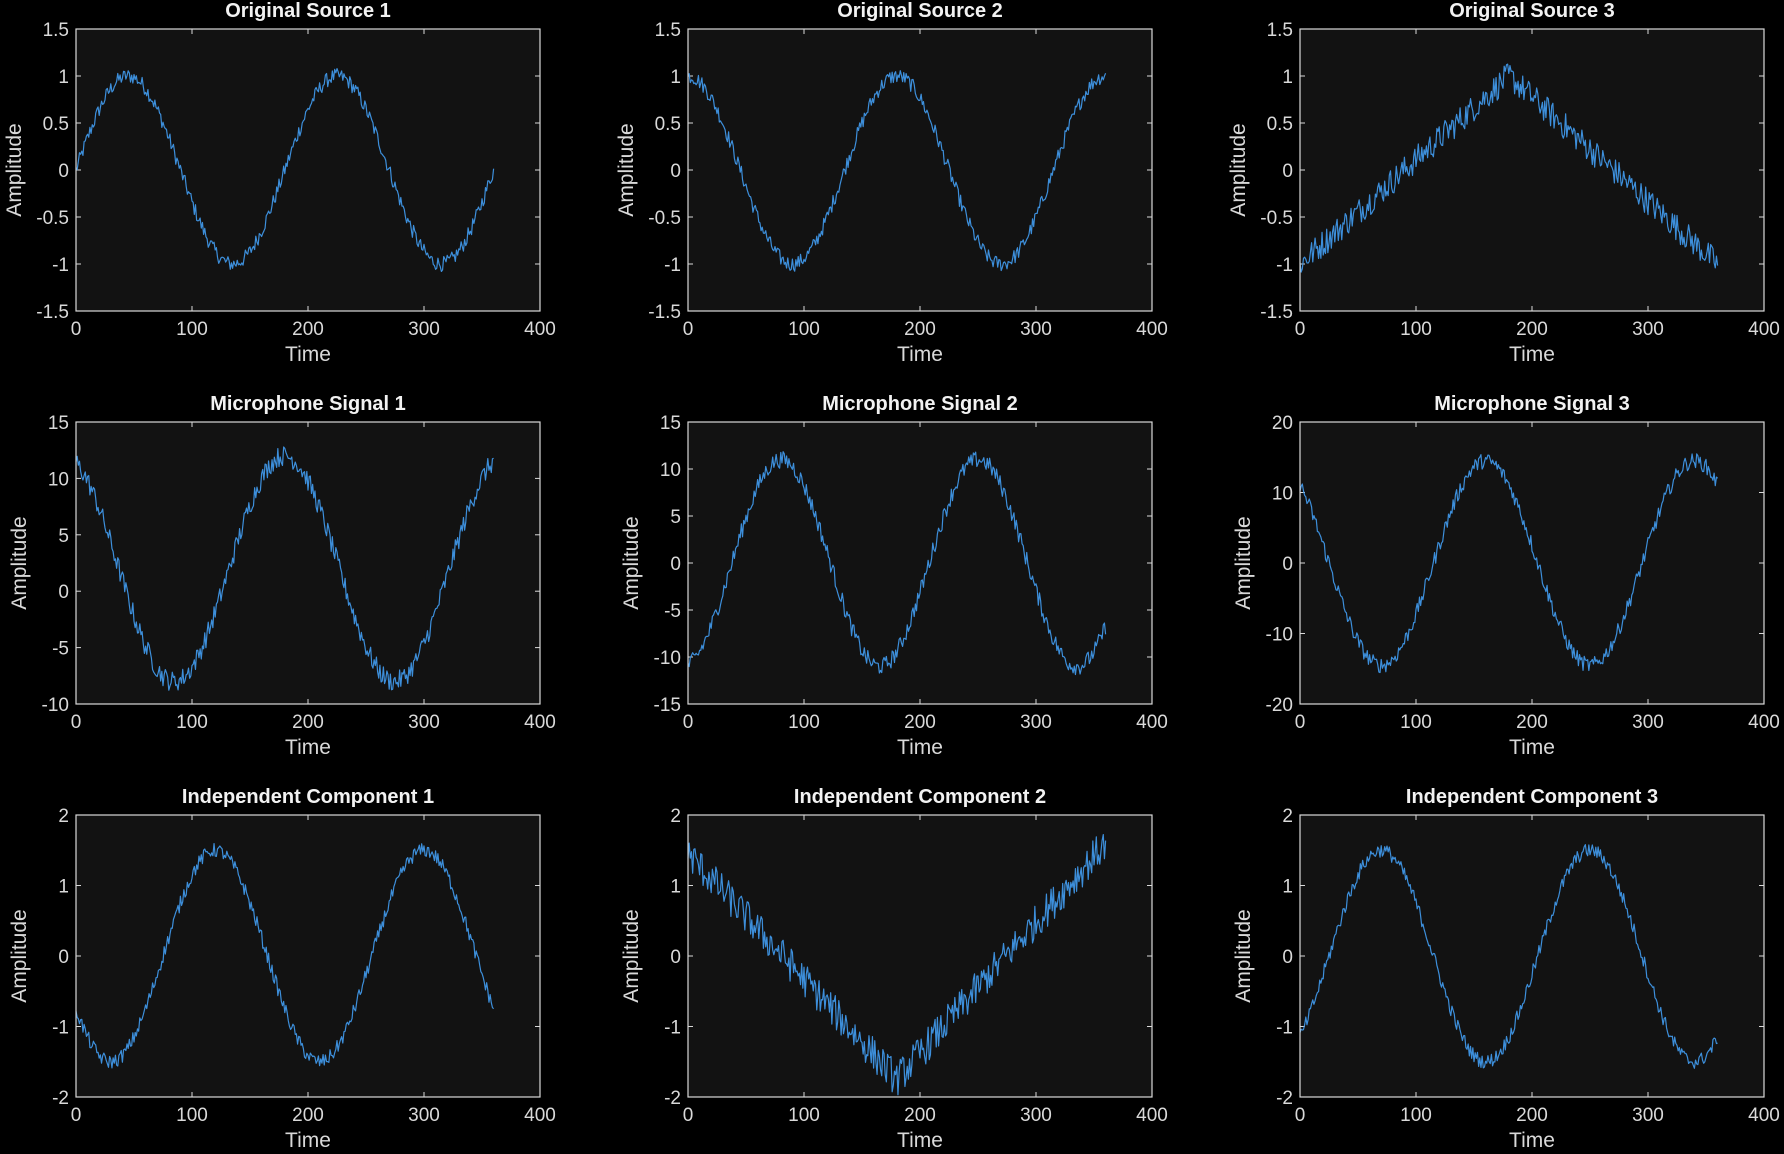 Image resolution: width=1784 pixels, height=1154 pixels. What do you see at coordinates (1276, 218) in the screenshot?
I see `y-tick-label: -0.5` at bounding box center [1276, 218].